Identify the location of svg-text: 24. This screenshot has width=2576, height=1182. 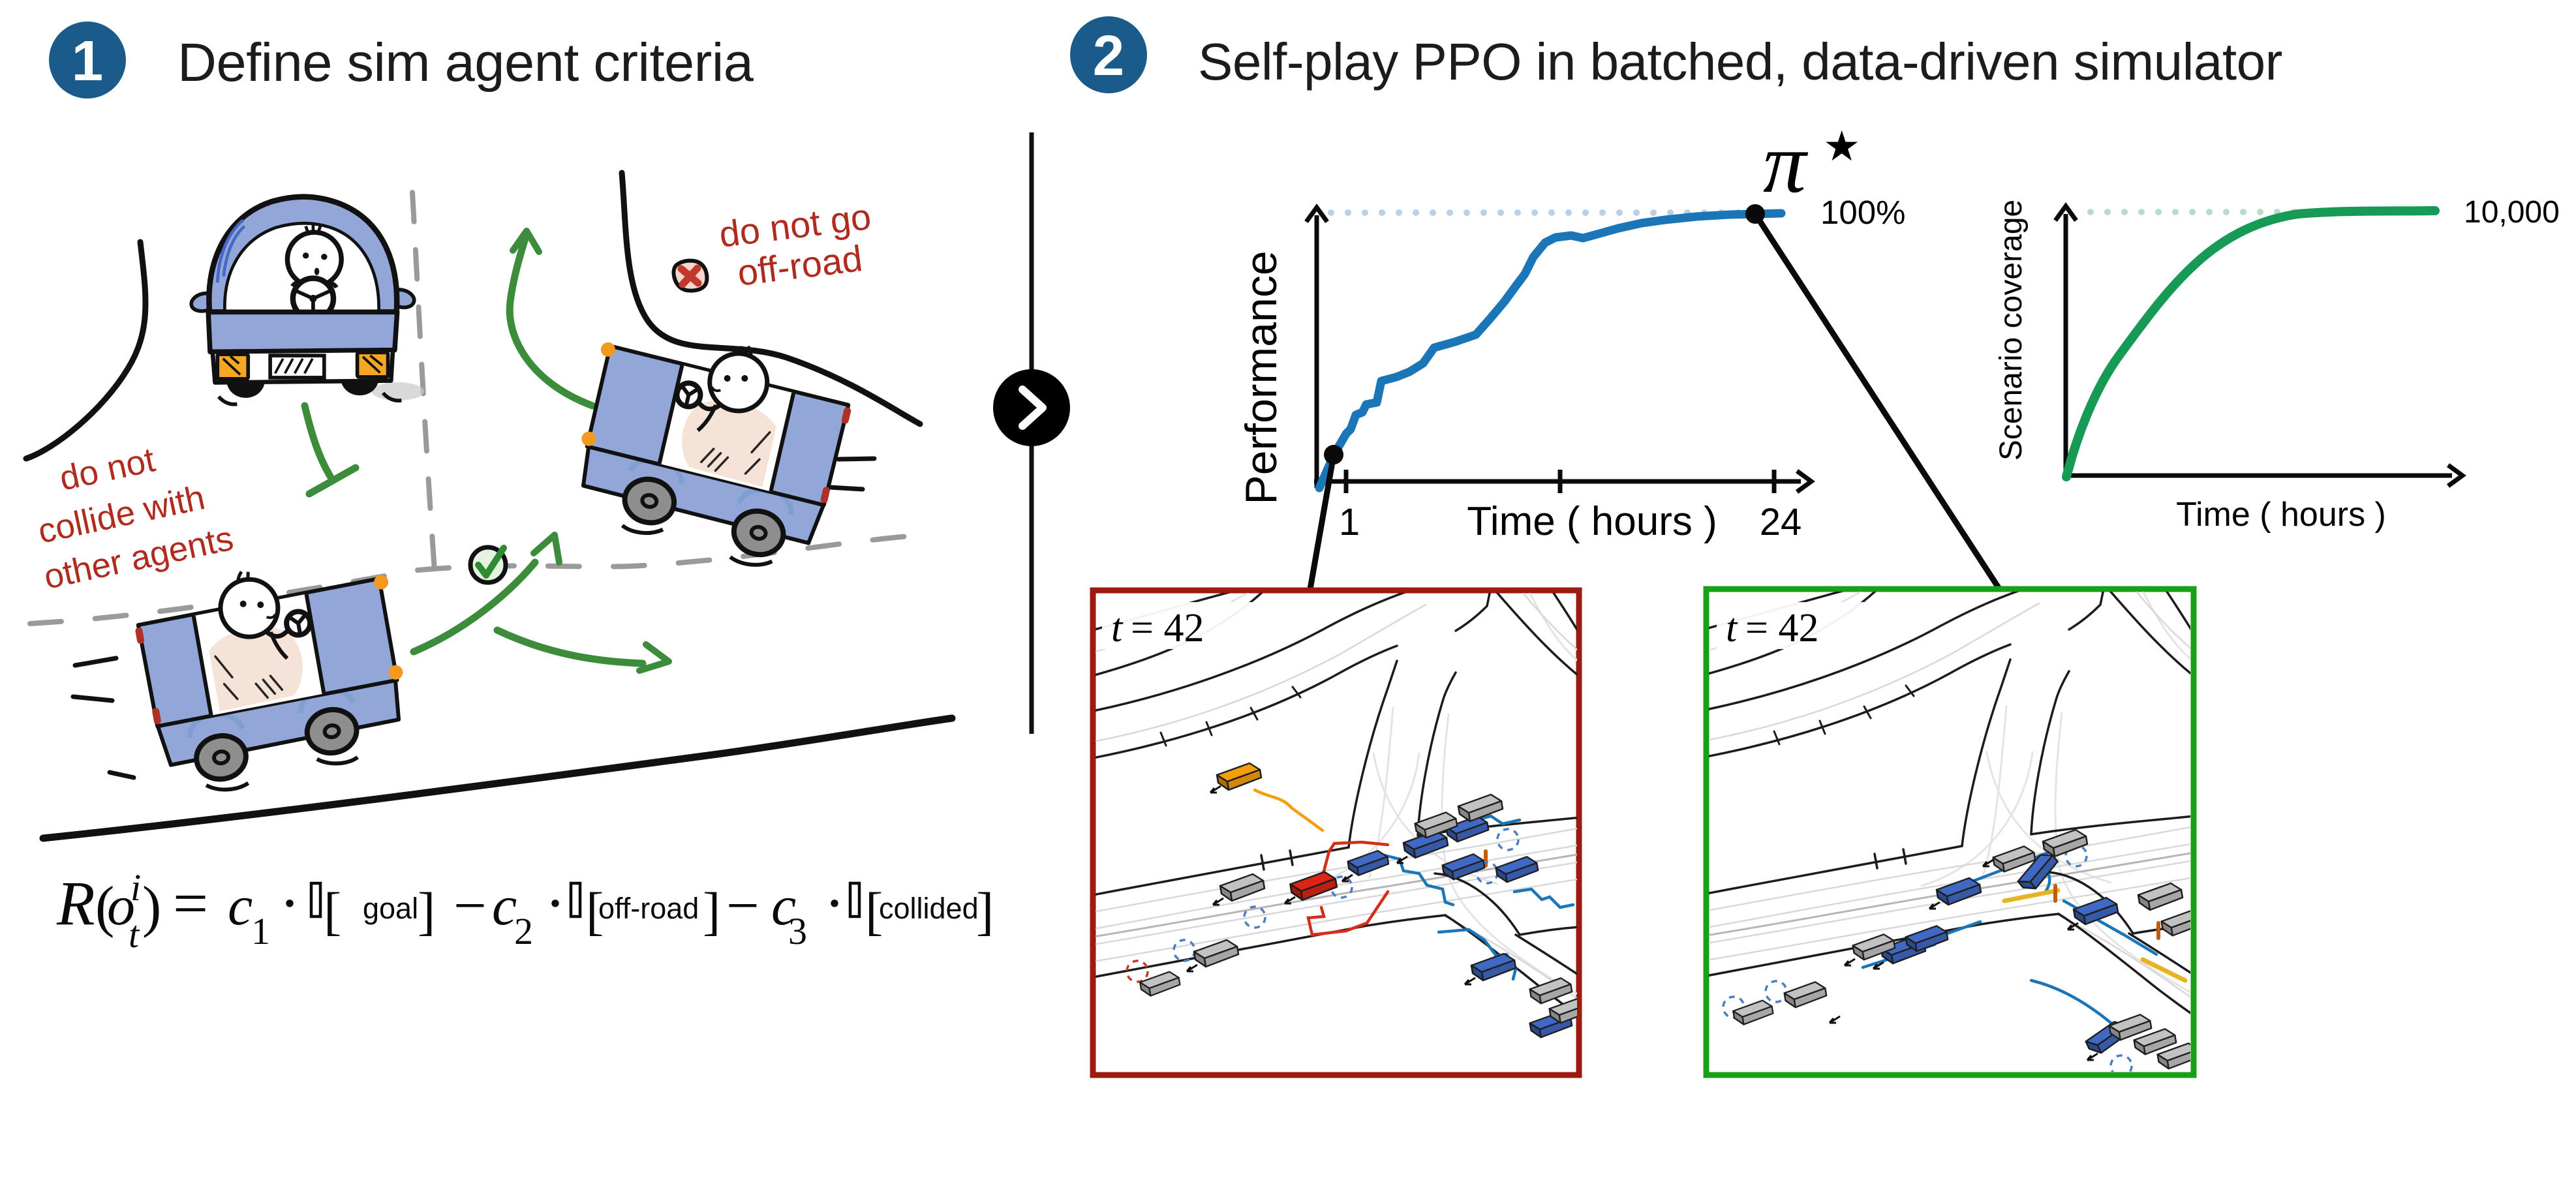
(1781, 522).